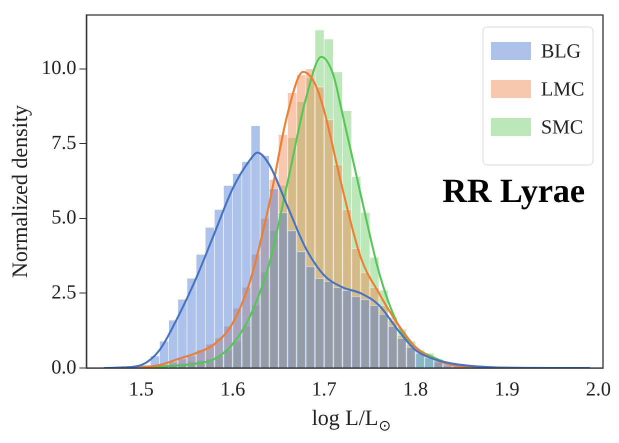 The height and width of the screenshot is (443, 619). Describe the element at coordinates (351, 420) in the screenshot. I see `x-axis-title: log L/L$_{⊙}$` at that location.